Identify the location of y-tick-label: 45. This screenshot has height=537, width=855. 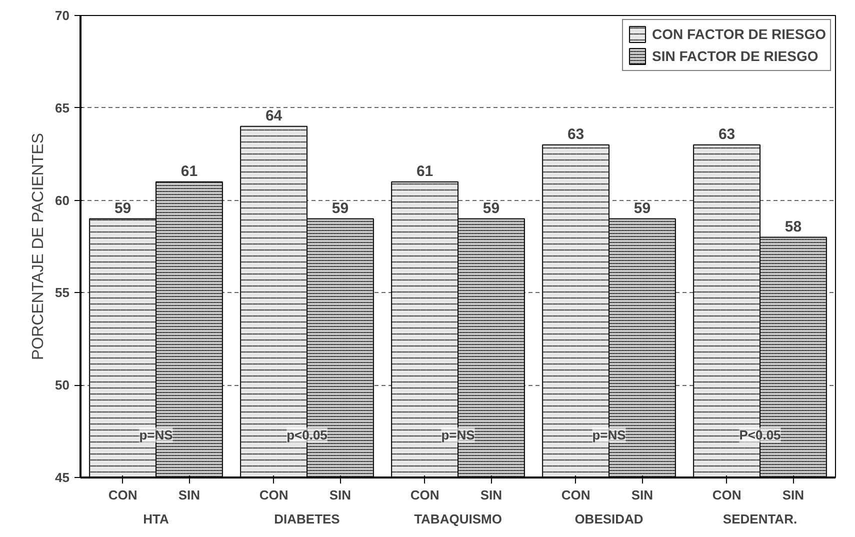
(62, 477).